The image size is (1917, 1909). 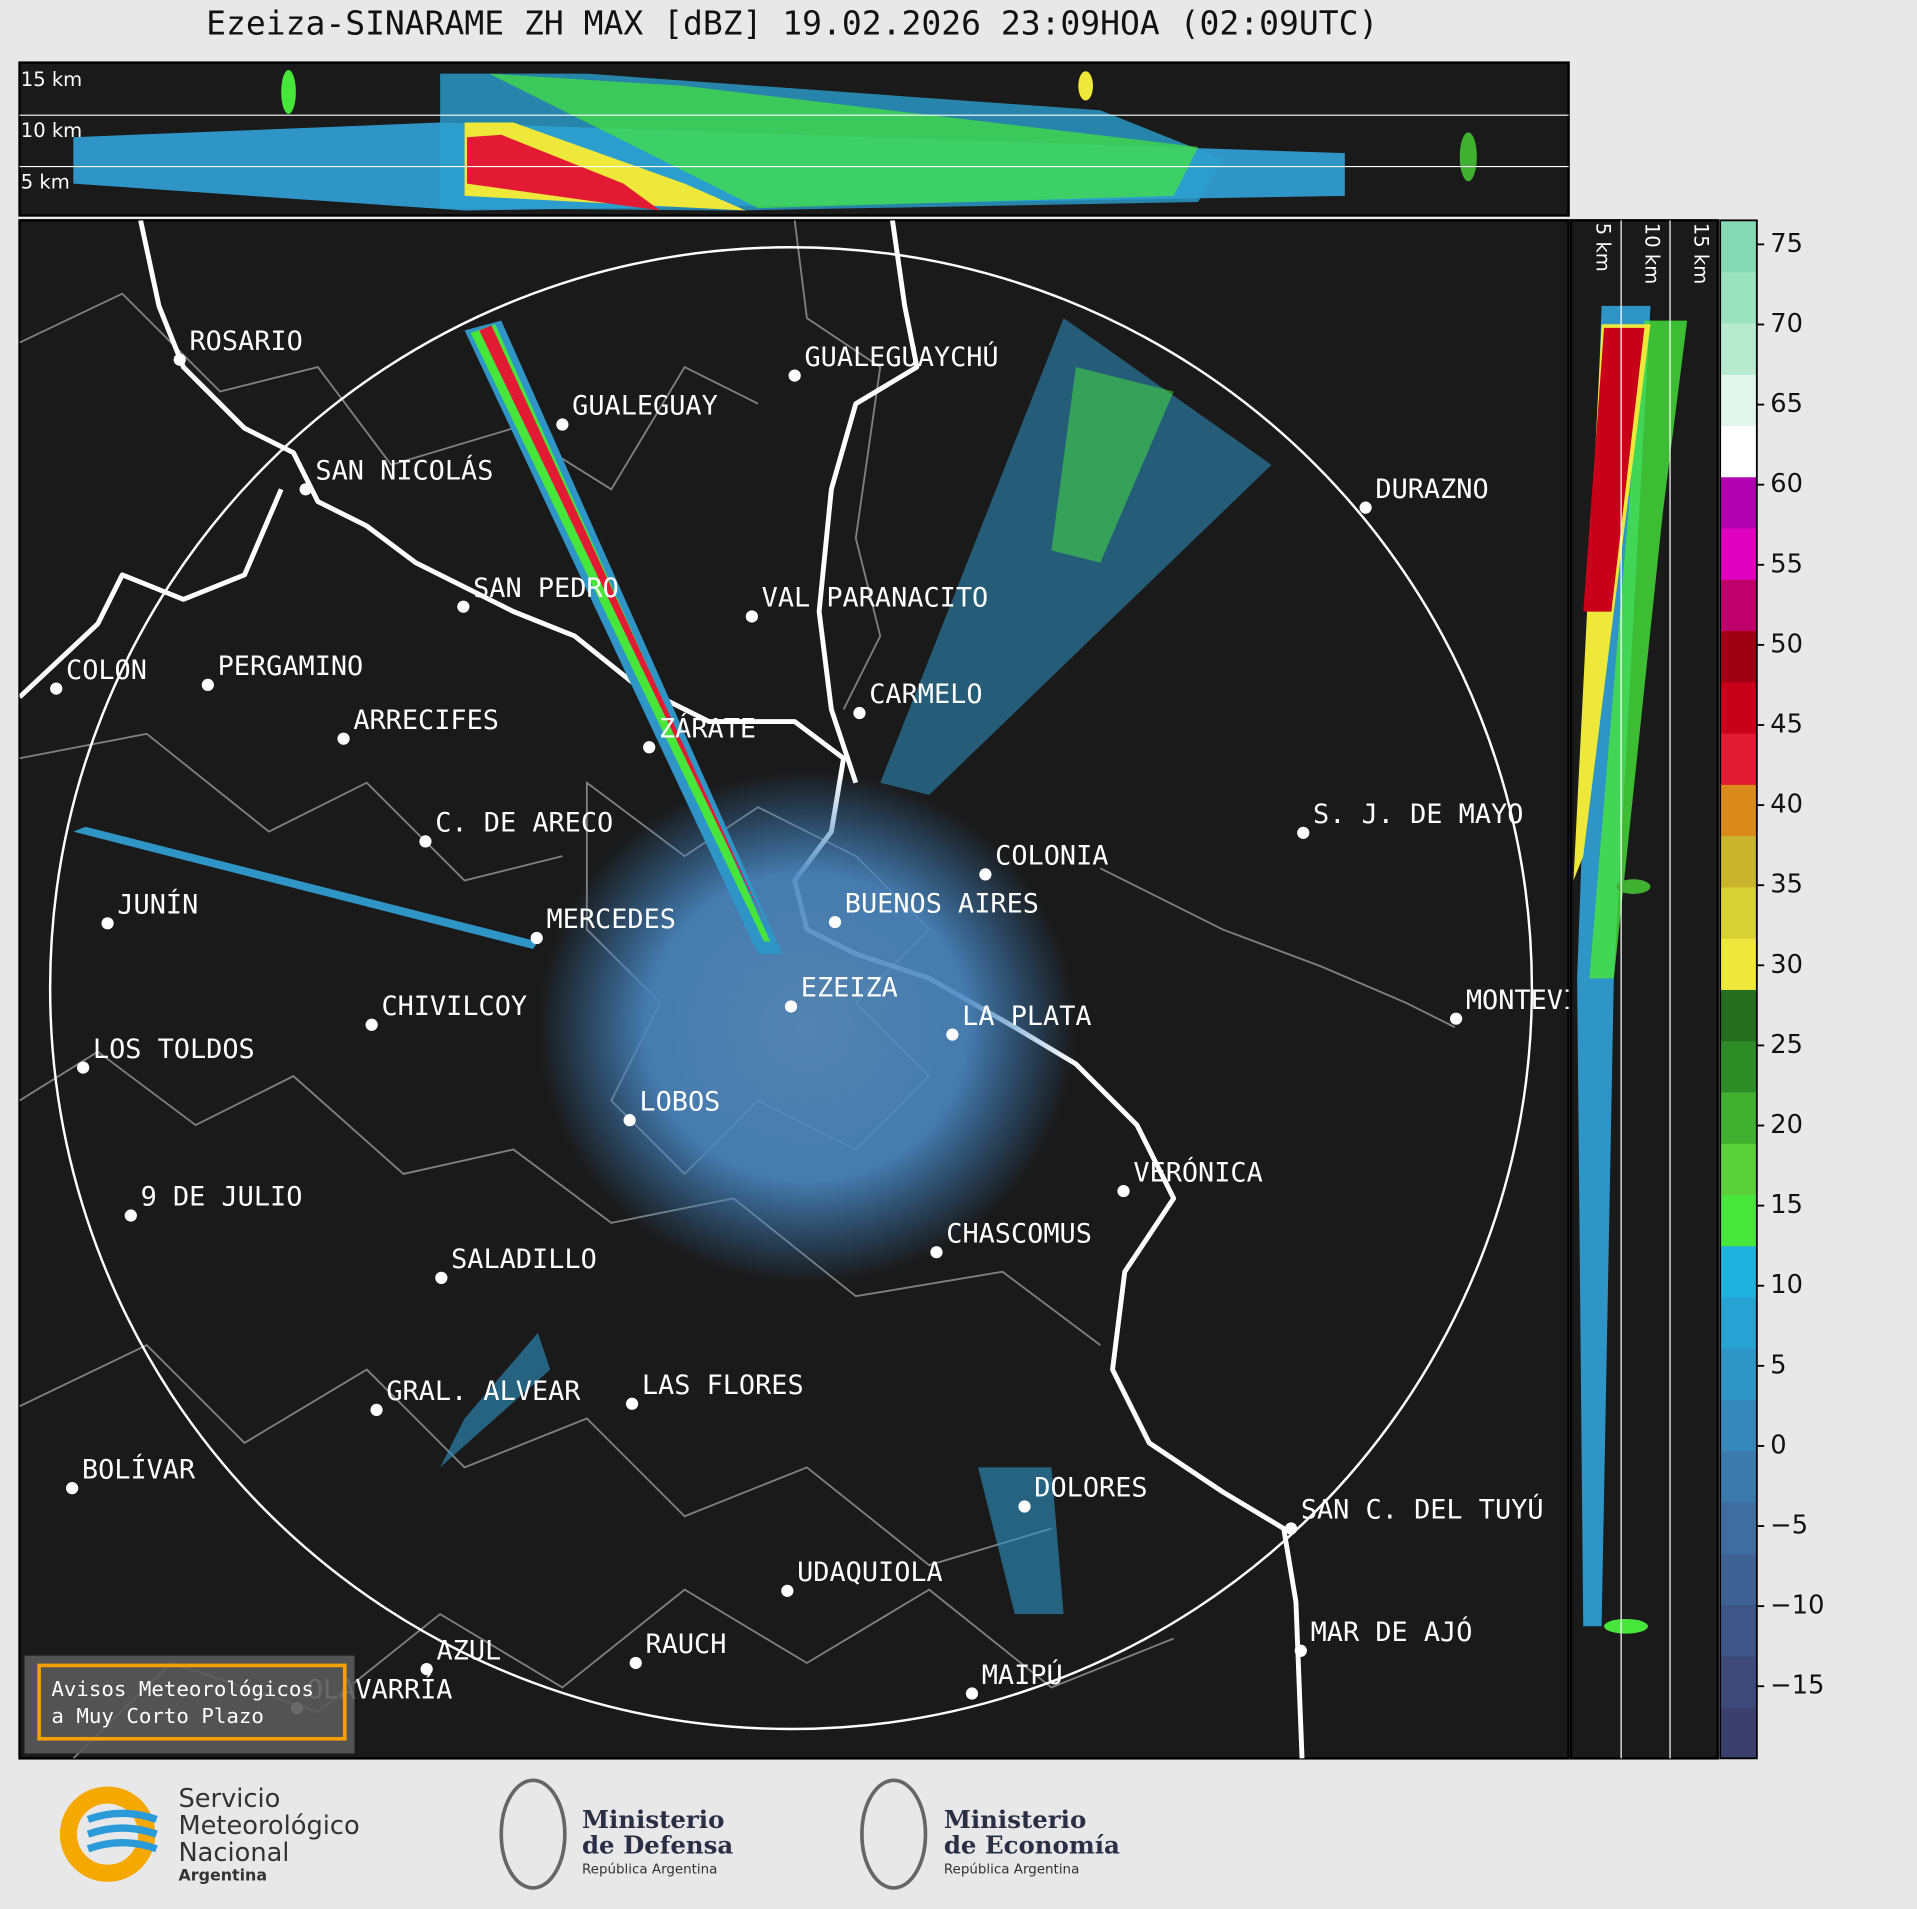 What do you see at coordinates (524, 1259) in the screenshot?
I see `city-label: SALADILLO` at bounding box center [524, 1259].